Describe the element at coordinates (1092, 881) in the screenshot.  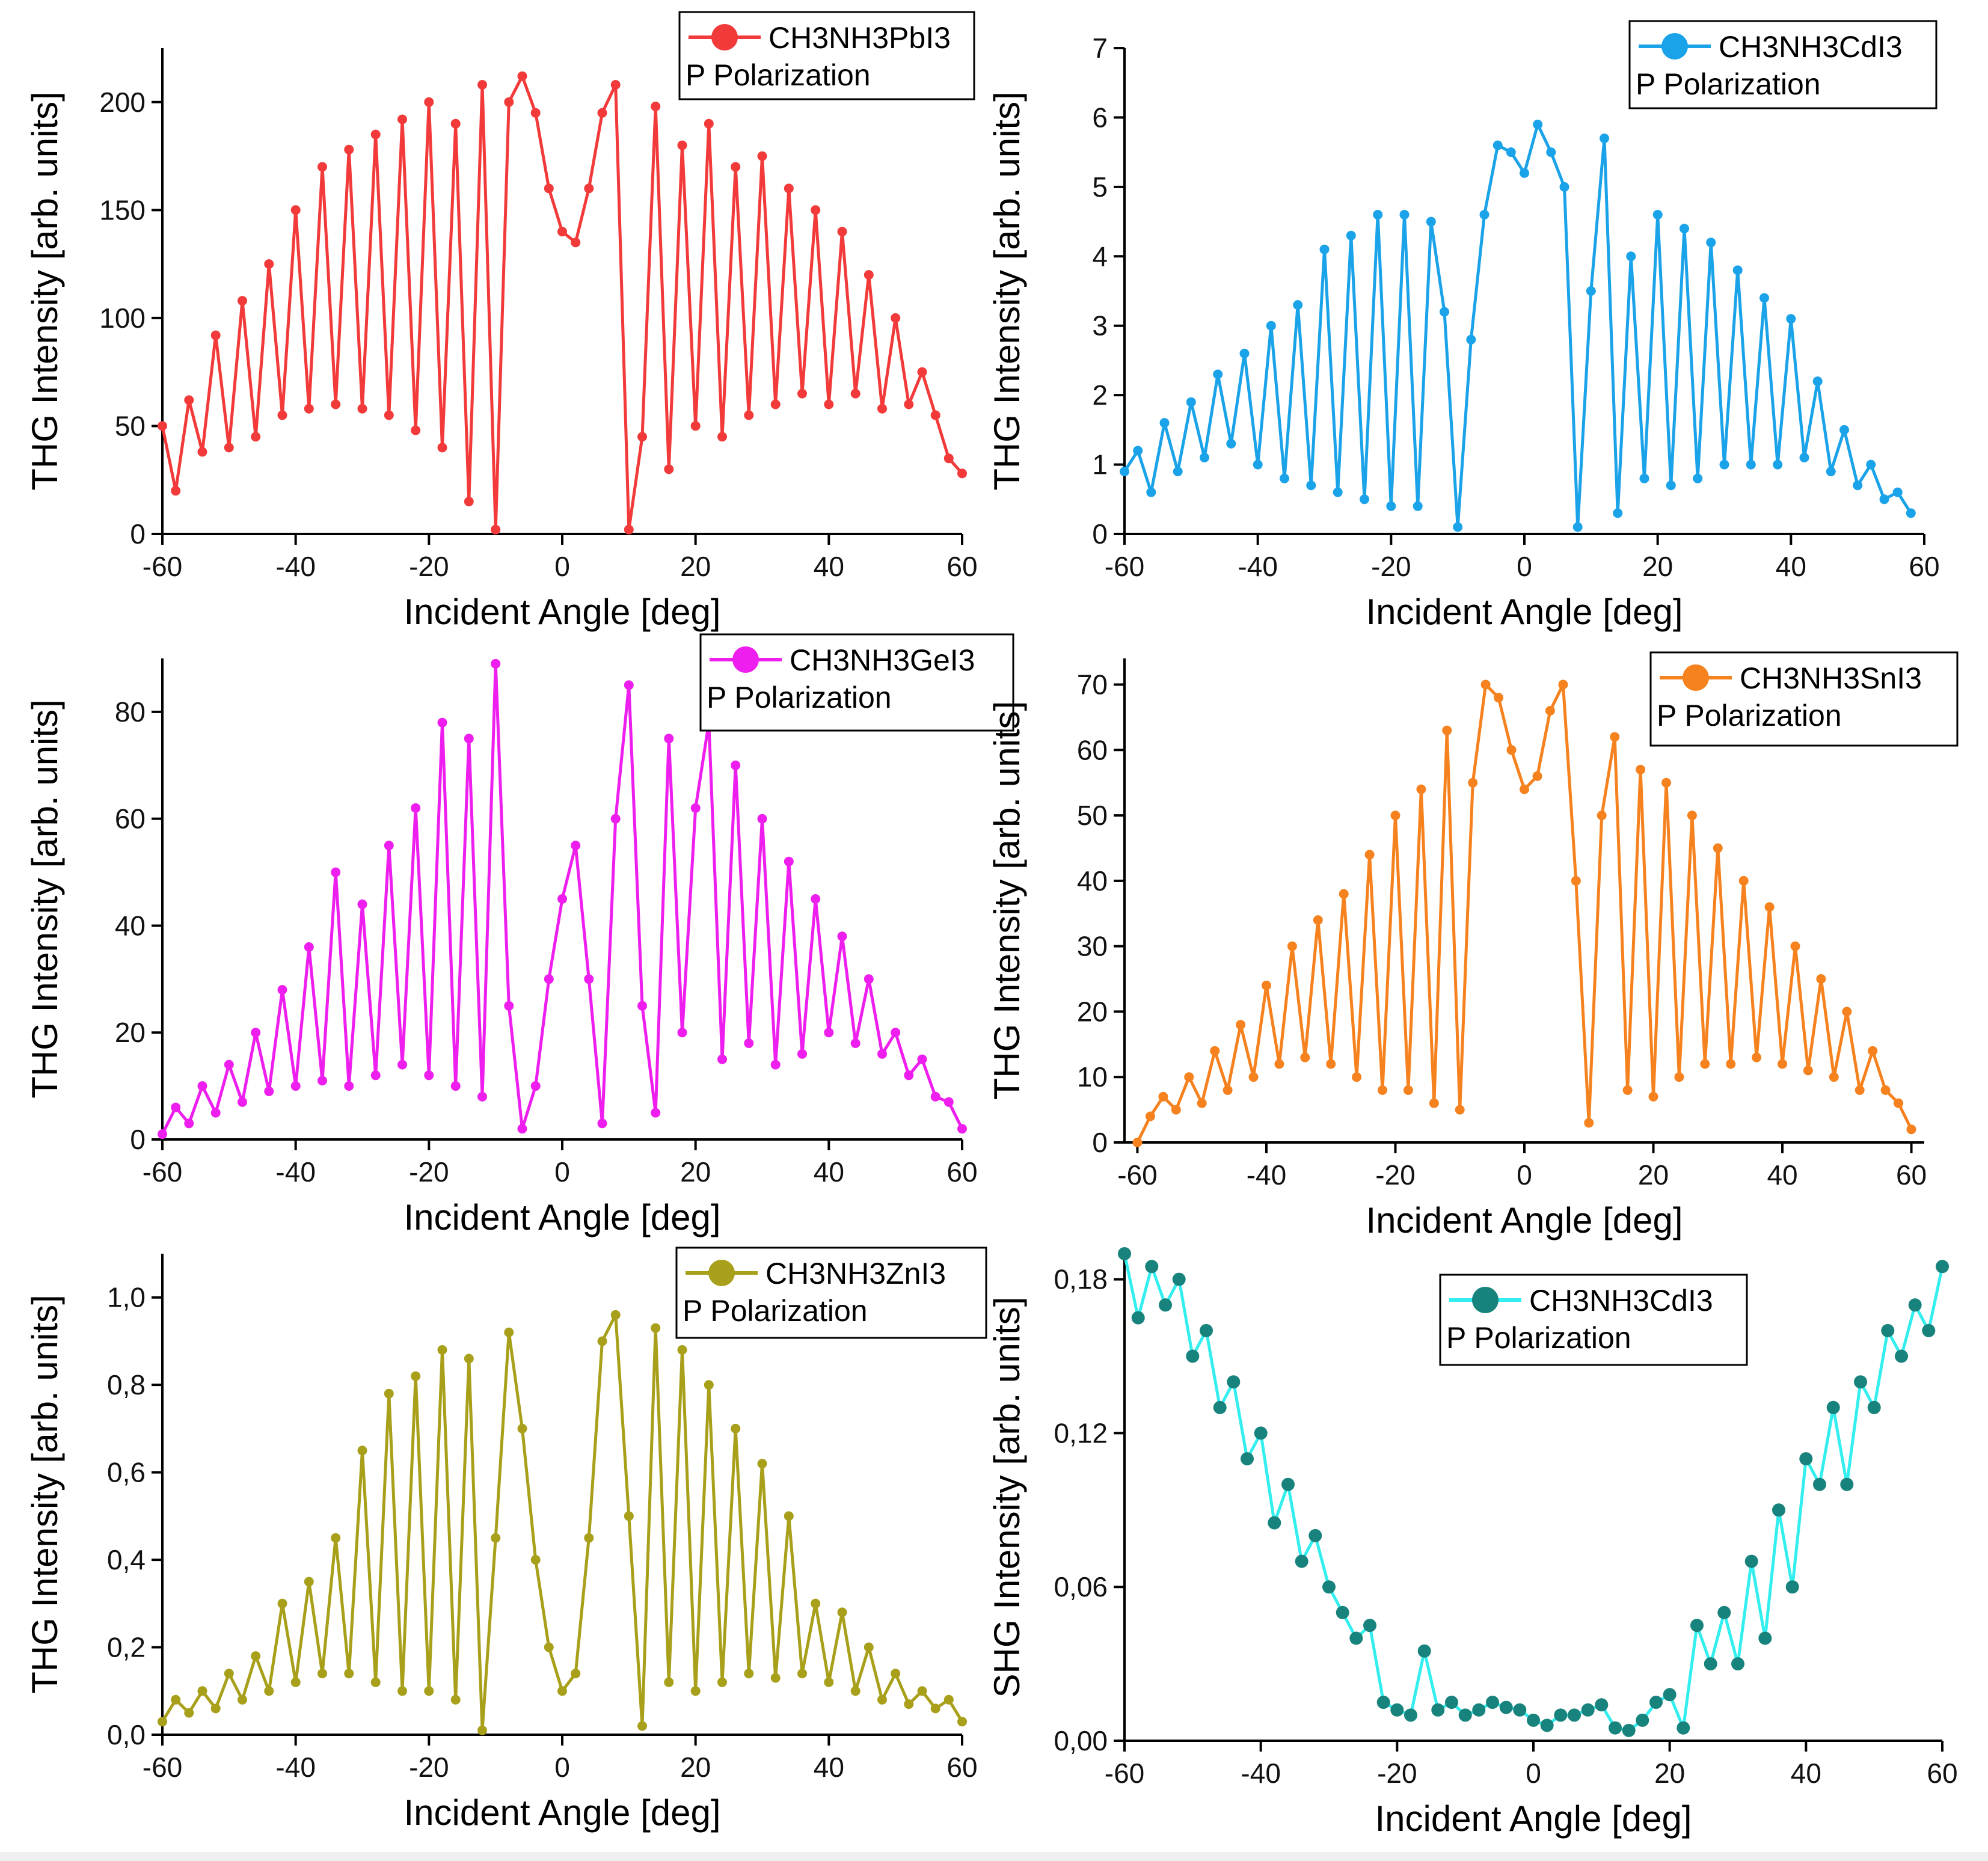
I see `y-tick-label: 40` at that location.